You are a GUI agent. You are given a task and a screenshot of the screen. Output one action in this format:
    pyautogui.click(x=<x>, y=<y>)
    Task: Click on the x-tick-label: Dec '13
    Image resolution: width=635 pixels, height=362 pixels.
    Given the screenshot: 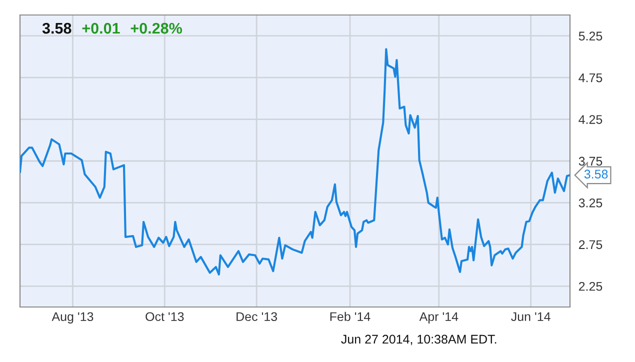 What is the action you would take?
    pyautogui.click(x=257, y=317)
    